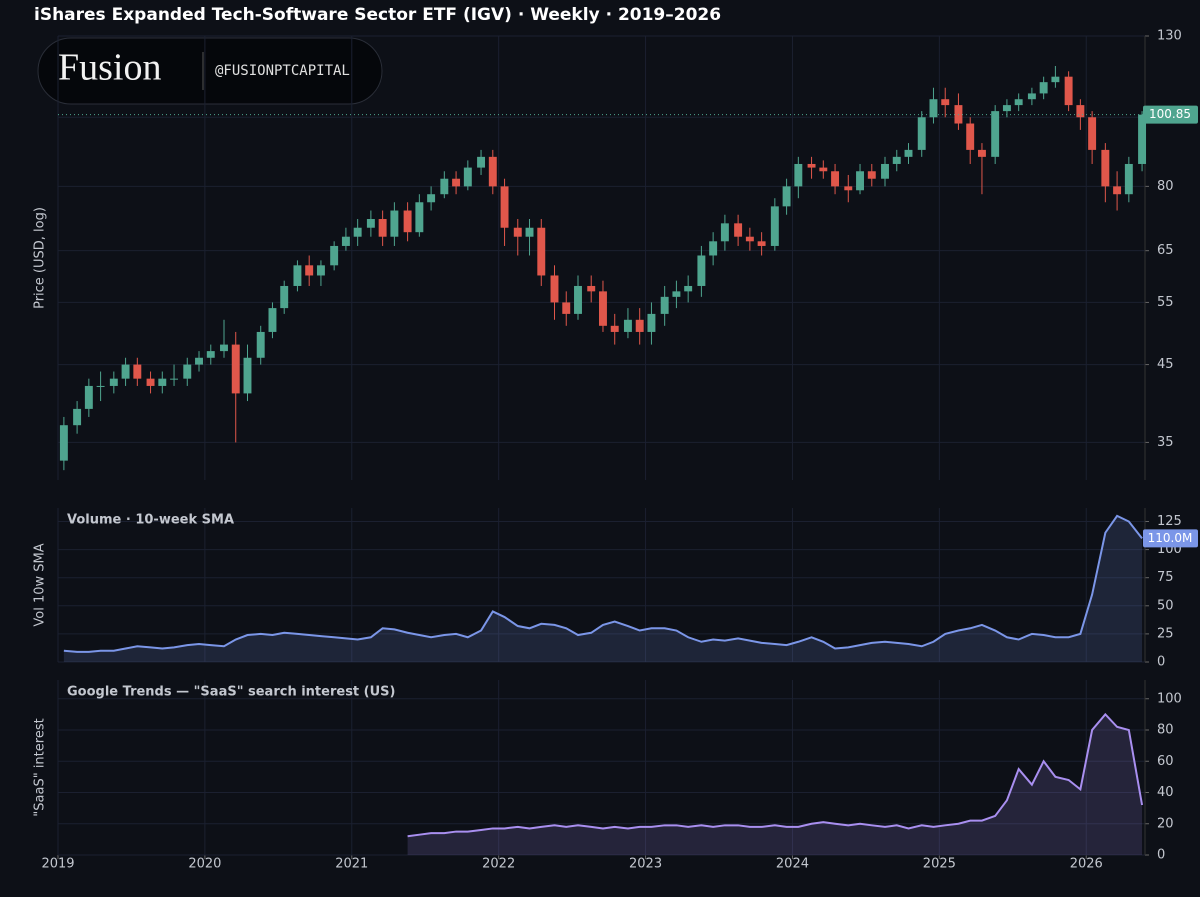  I want to click on area-fill, so click(775, 784).